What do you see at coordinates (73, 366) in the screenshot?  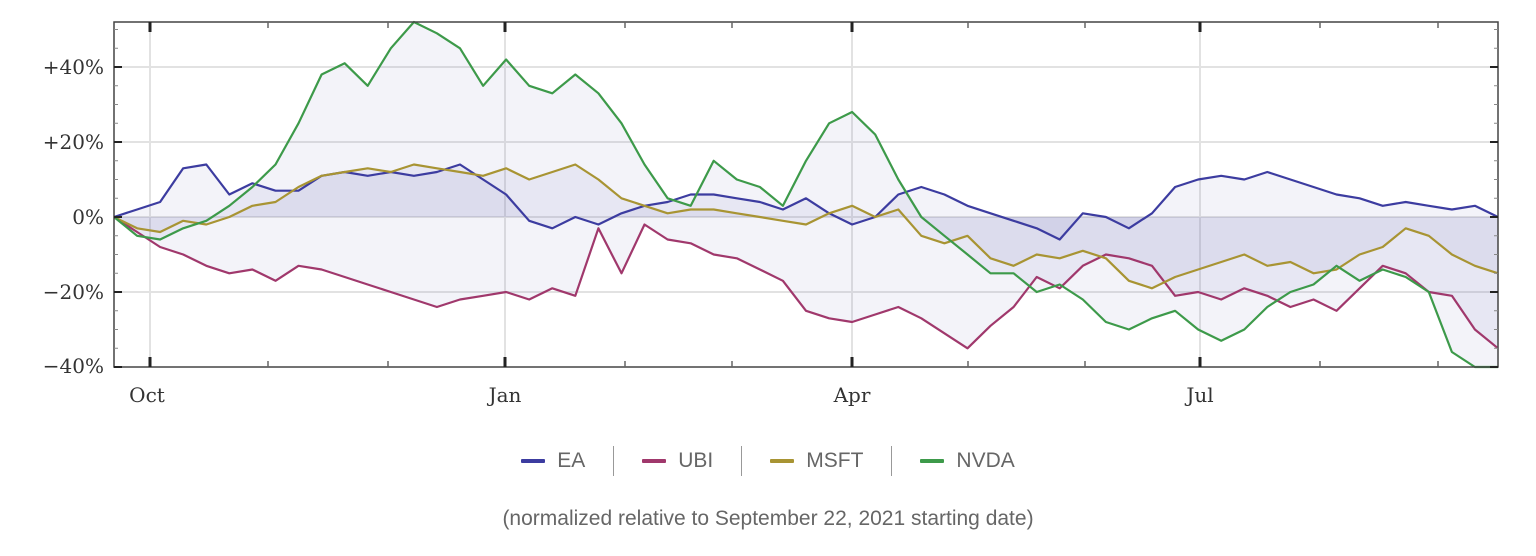 I see `y-tick-label: −40%` at bounding box center [73, 366].